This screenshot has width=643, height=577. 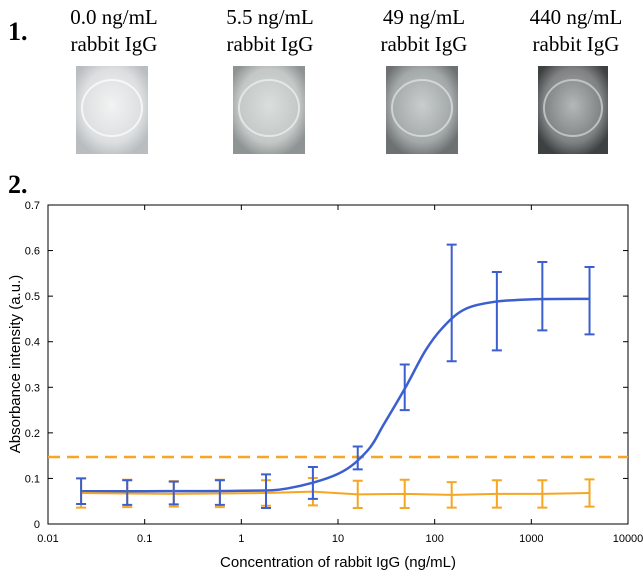 What do you see at coordinates (576, 17) in the screenshot?
I see `caption: 440 ng/mL` at bounding box center [576, 17].